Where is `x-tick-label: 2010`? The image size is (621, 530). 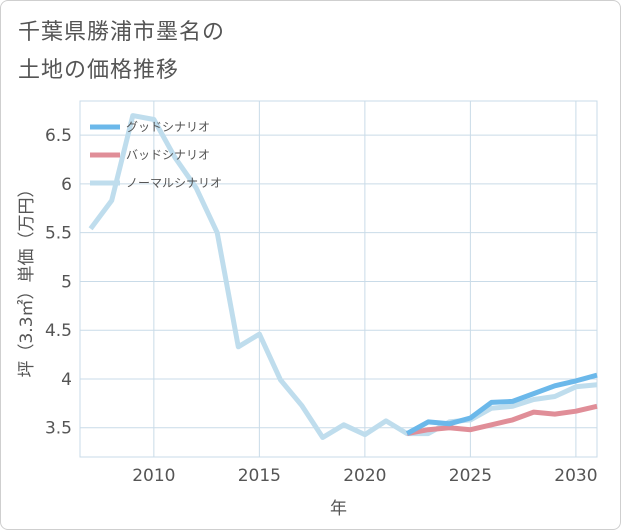
x-tick-label: 2010 is located at coordinates (153, 476).